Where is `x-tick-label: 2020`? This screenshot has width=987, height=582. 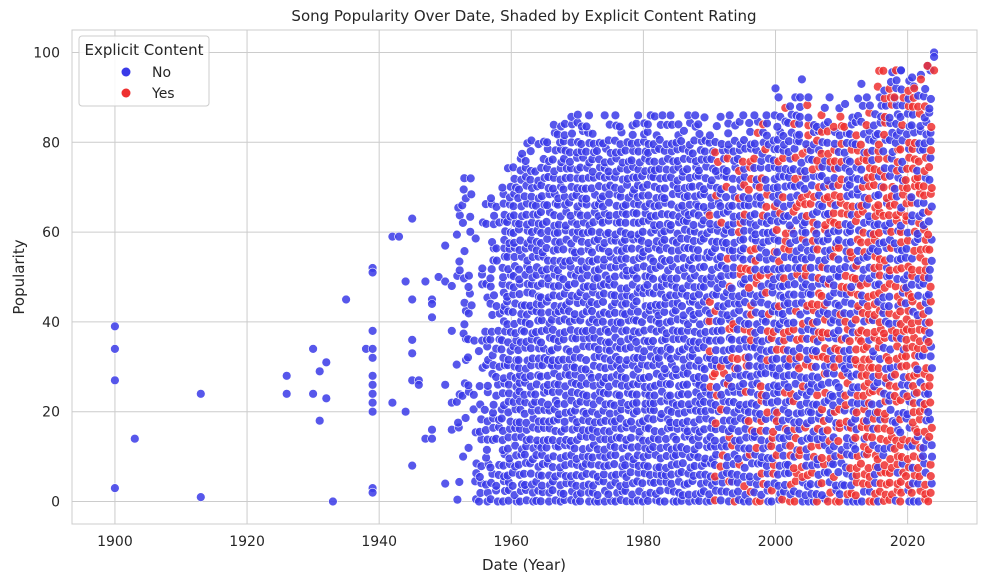 x-tick-label: 2020 is located at coordinates (908, 542).